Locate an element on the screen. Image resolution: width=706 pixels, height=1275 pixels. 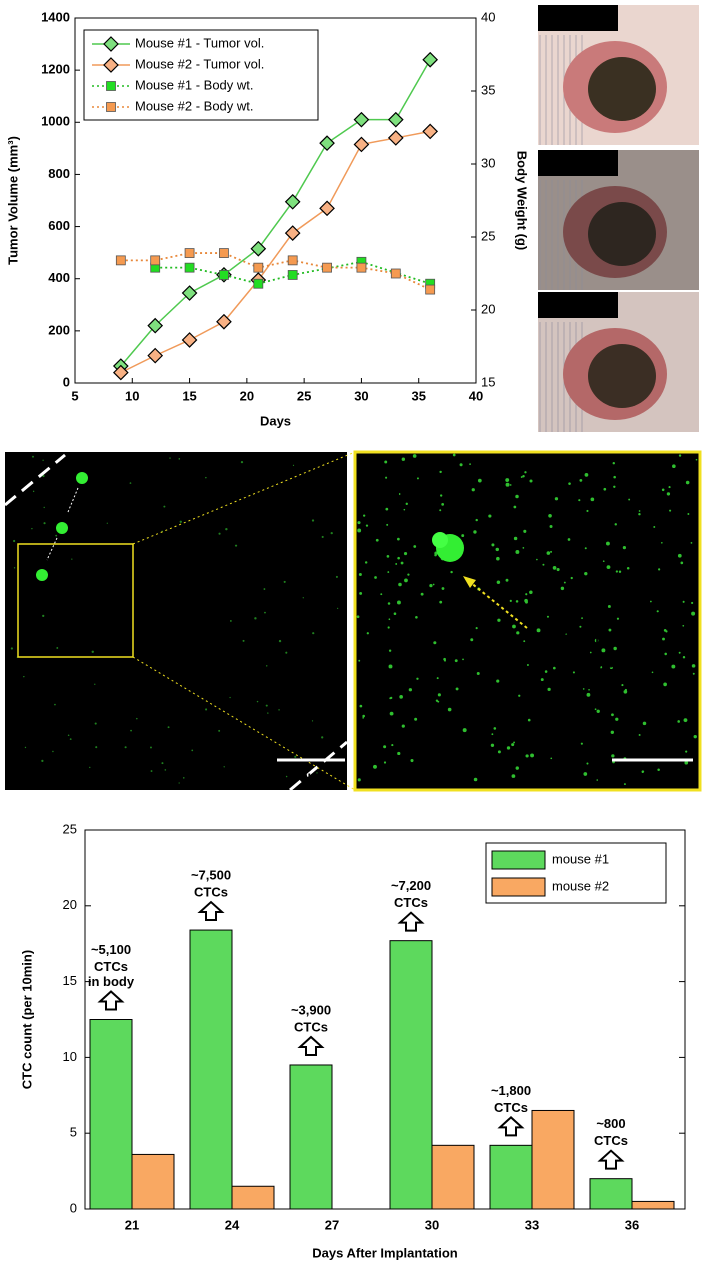
annotation-arrowhead is located at coordinates (469, 582).